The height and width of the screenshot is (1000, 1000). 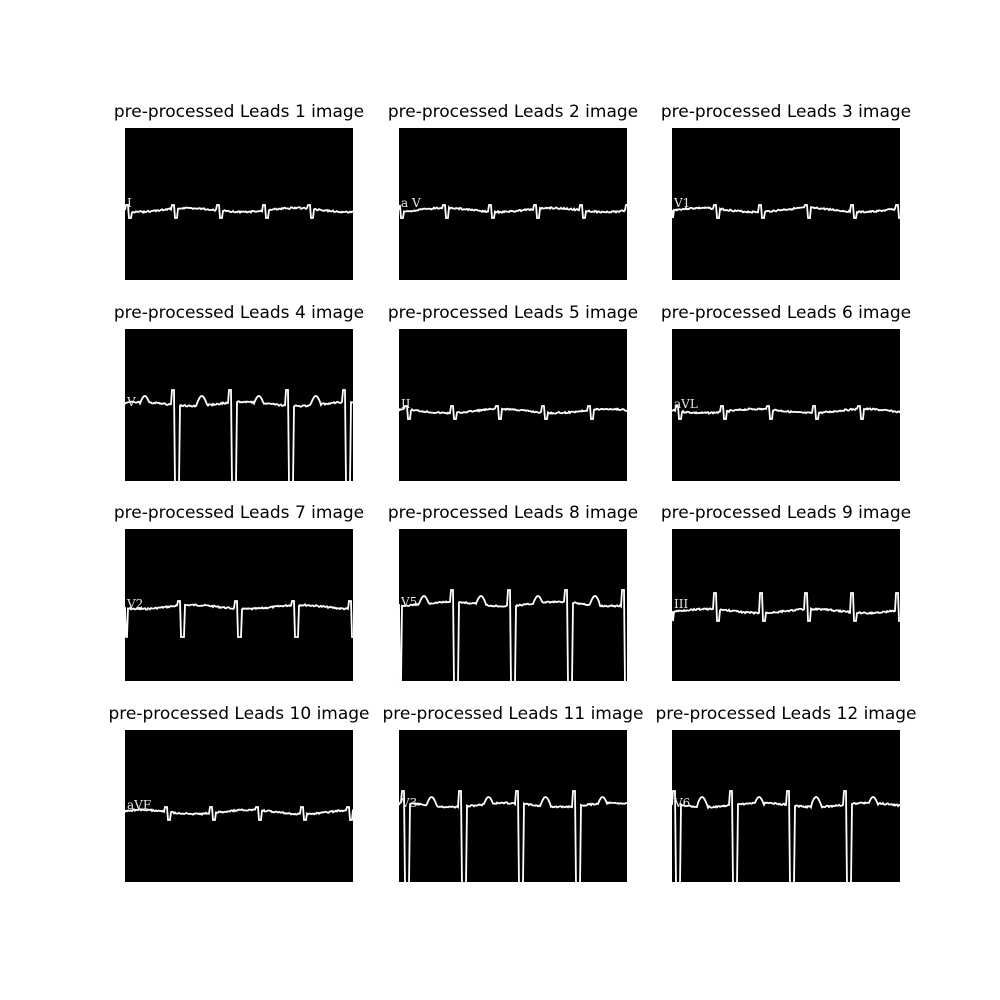 What do you see at coordinates (513, 313) in the screenshot?
I see `panel-title: pre-processed Leads 5 image` at bounding box center [513, 313].